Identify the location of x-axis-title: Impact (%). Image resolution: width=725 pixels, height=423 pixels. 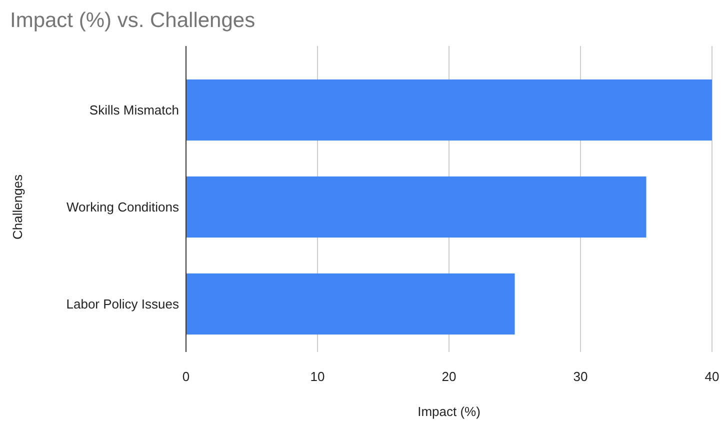
(449, 411).